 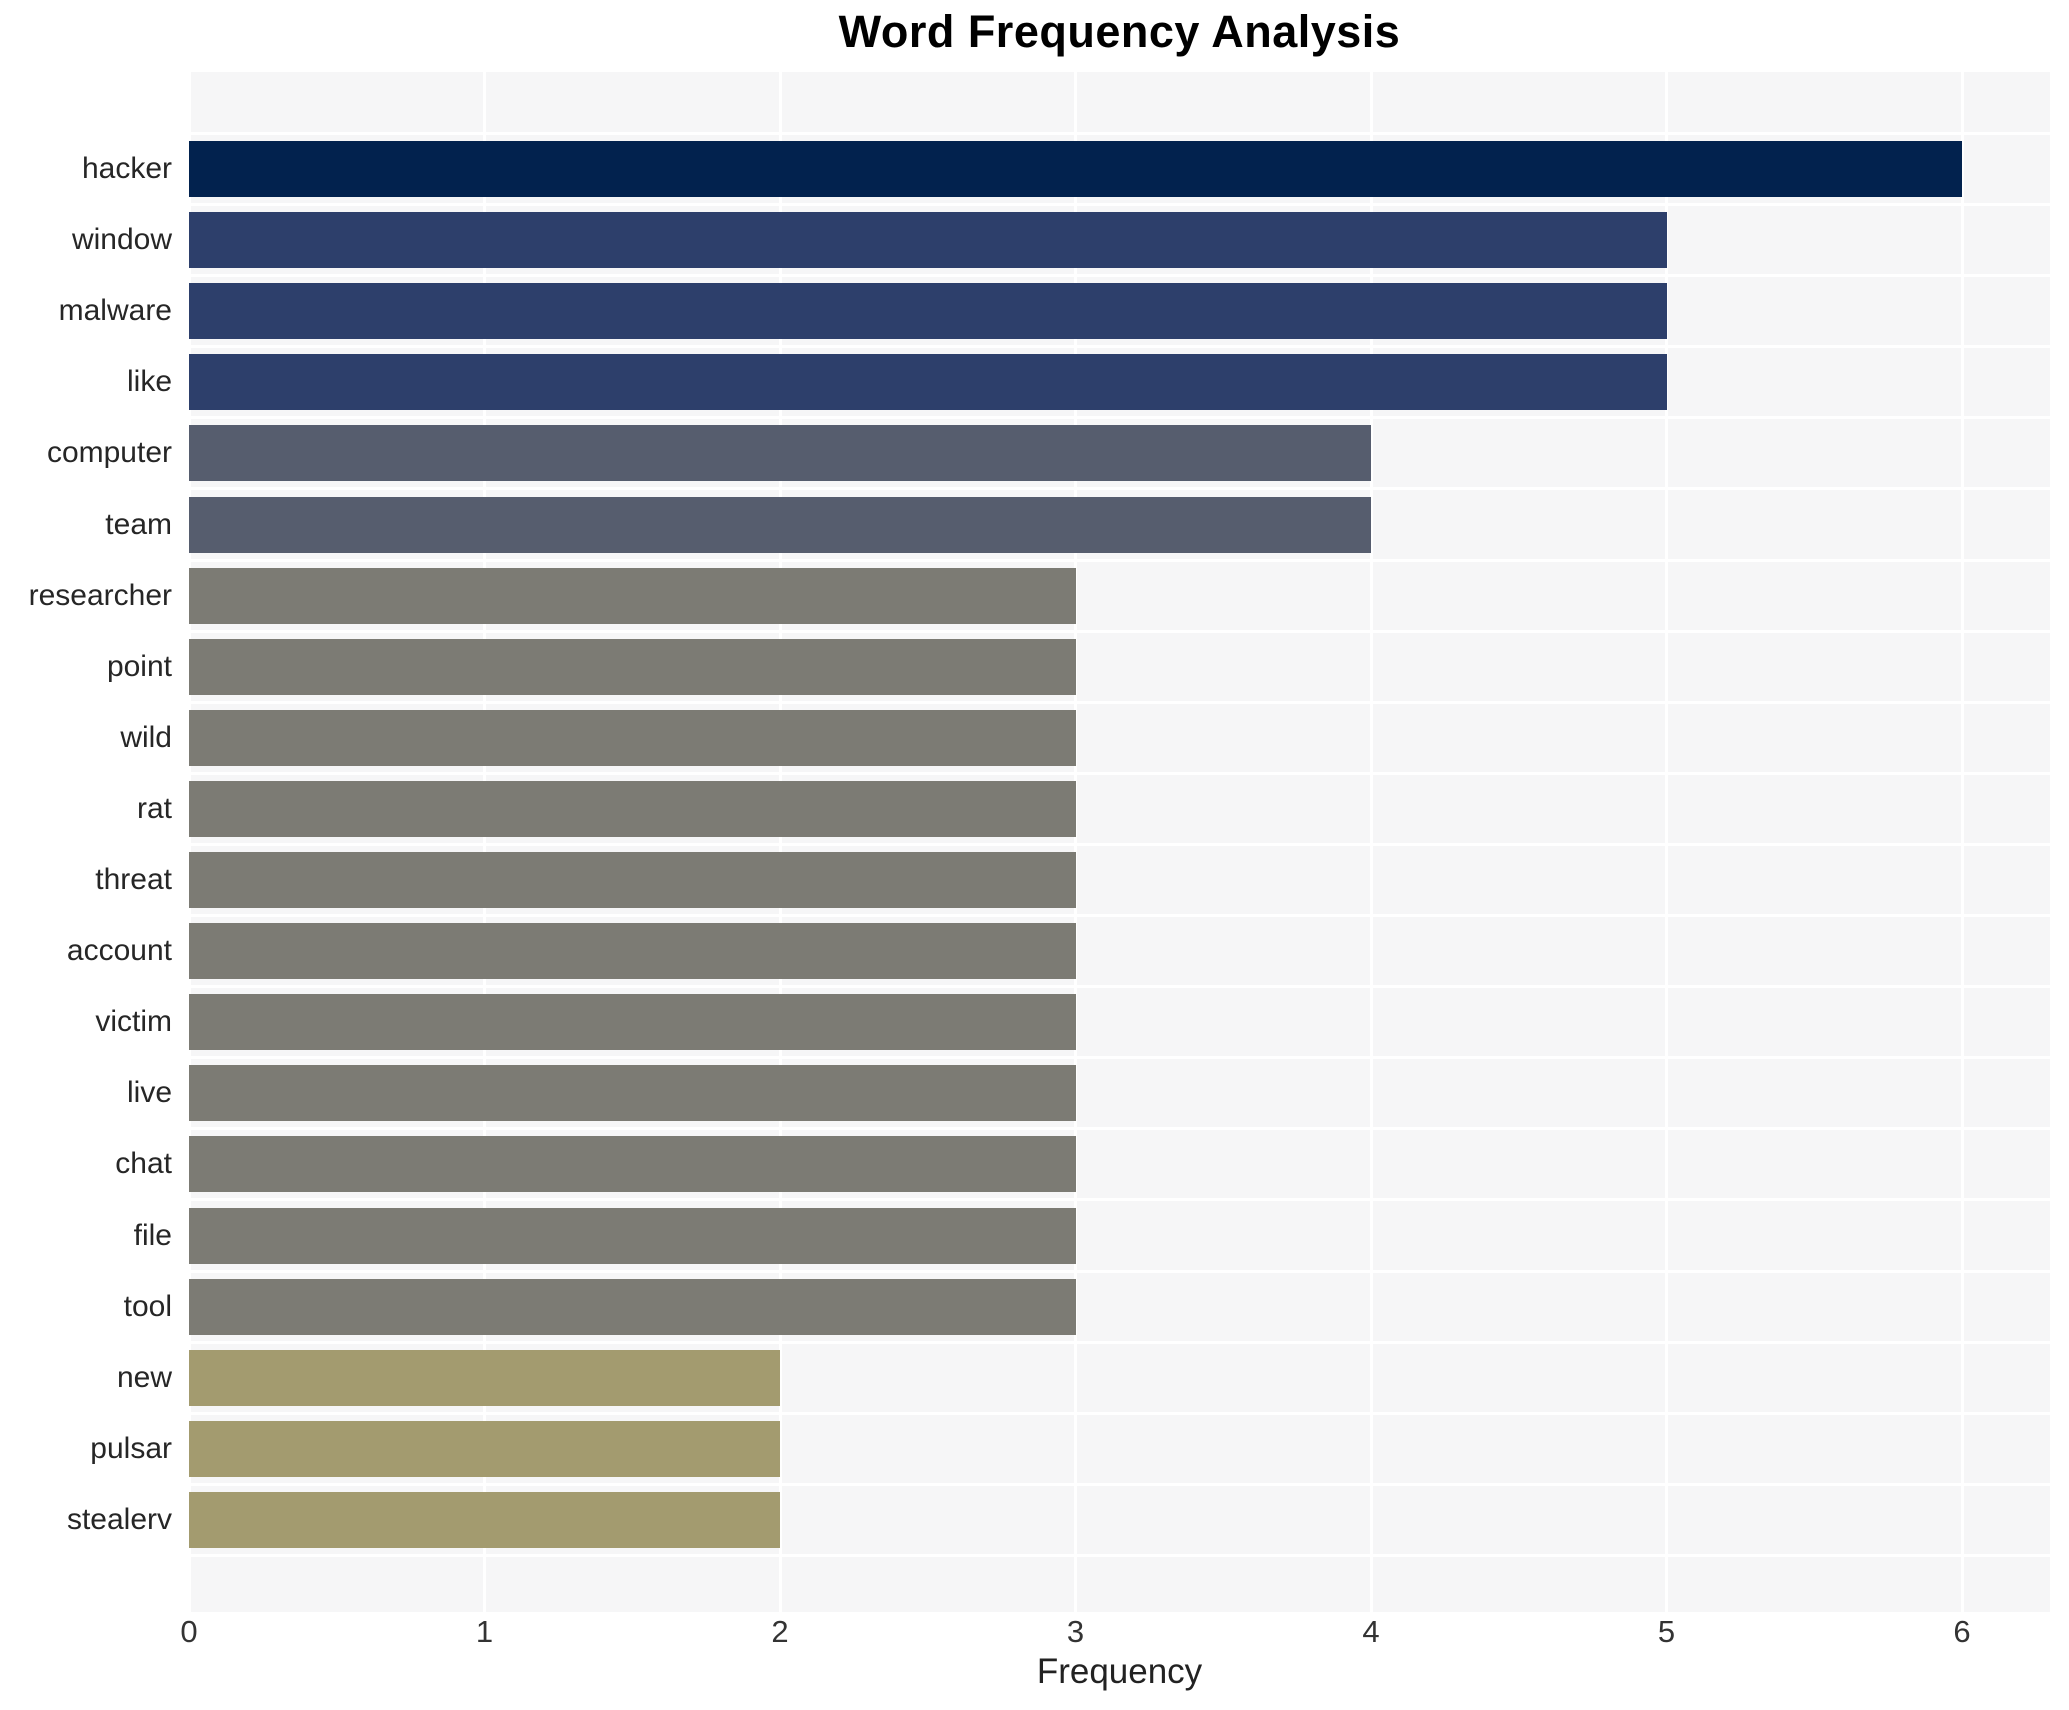 What do you see at coordinates (143, 1164) in the screenshot?
I see `y-axis-label-chat: chat` at bounding box center [143, 1164].